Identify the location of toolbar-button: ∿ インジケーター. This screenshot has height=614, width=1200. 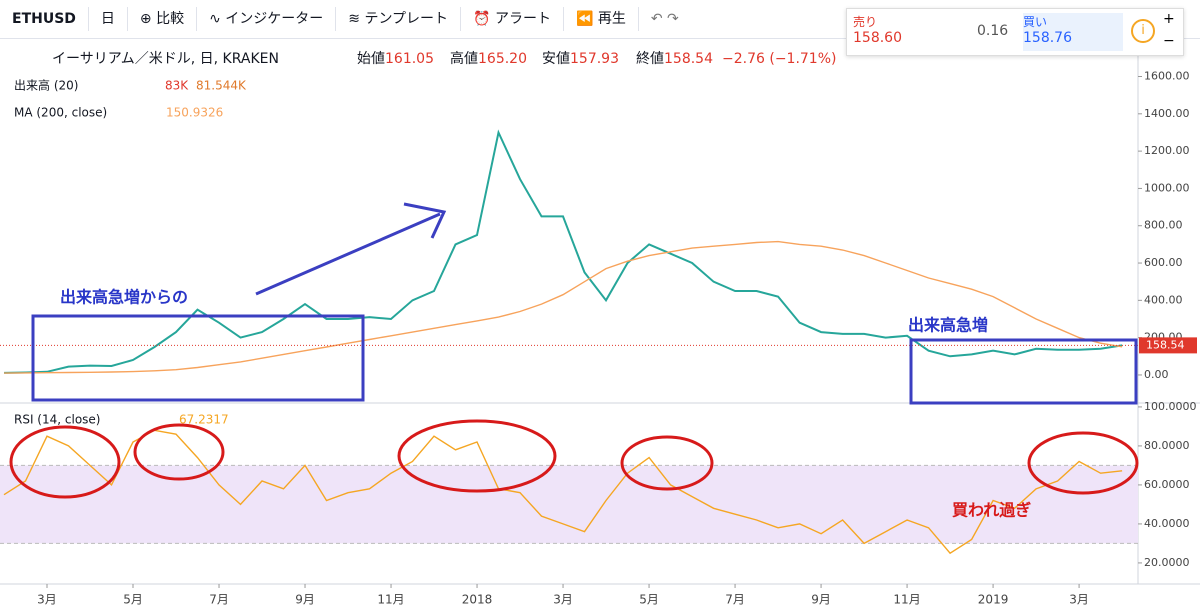
(267, 19).